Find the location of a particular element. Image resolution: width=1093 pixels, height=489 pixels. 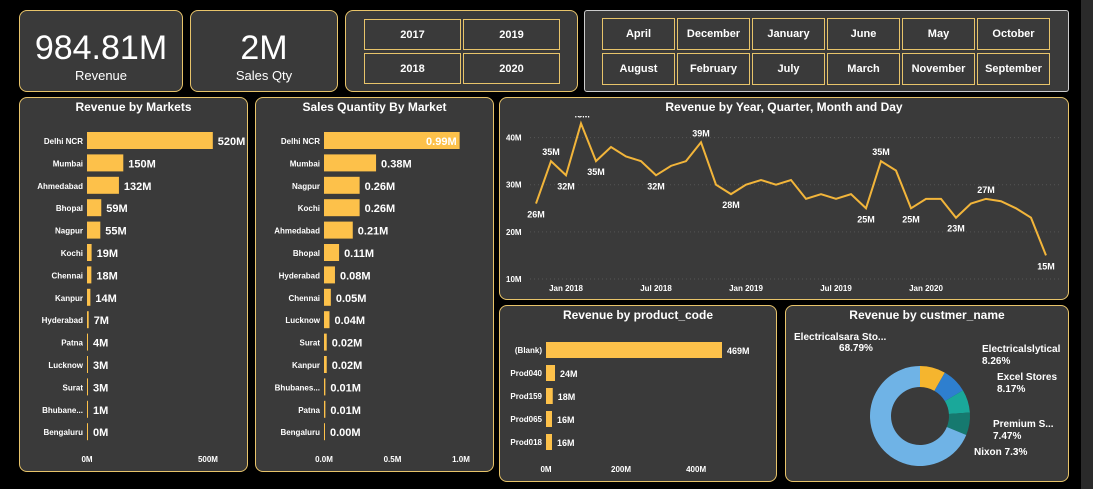

slice-label: Excel Stores is located at coordinates (1027, 377).